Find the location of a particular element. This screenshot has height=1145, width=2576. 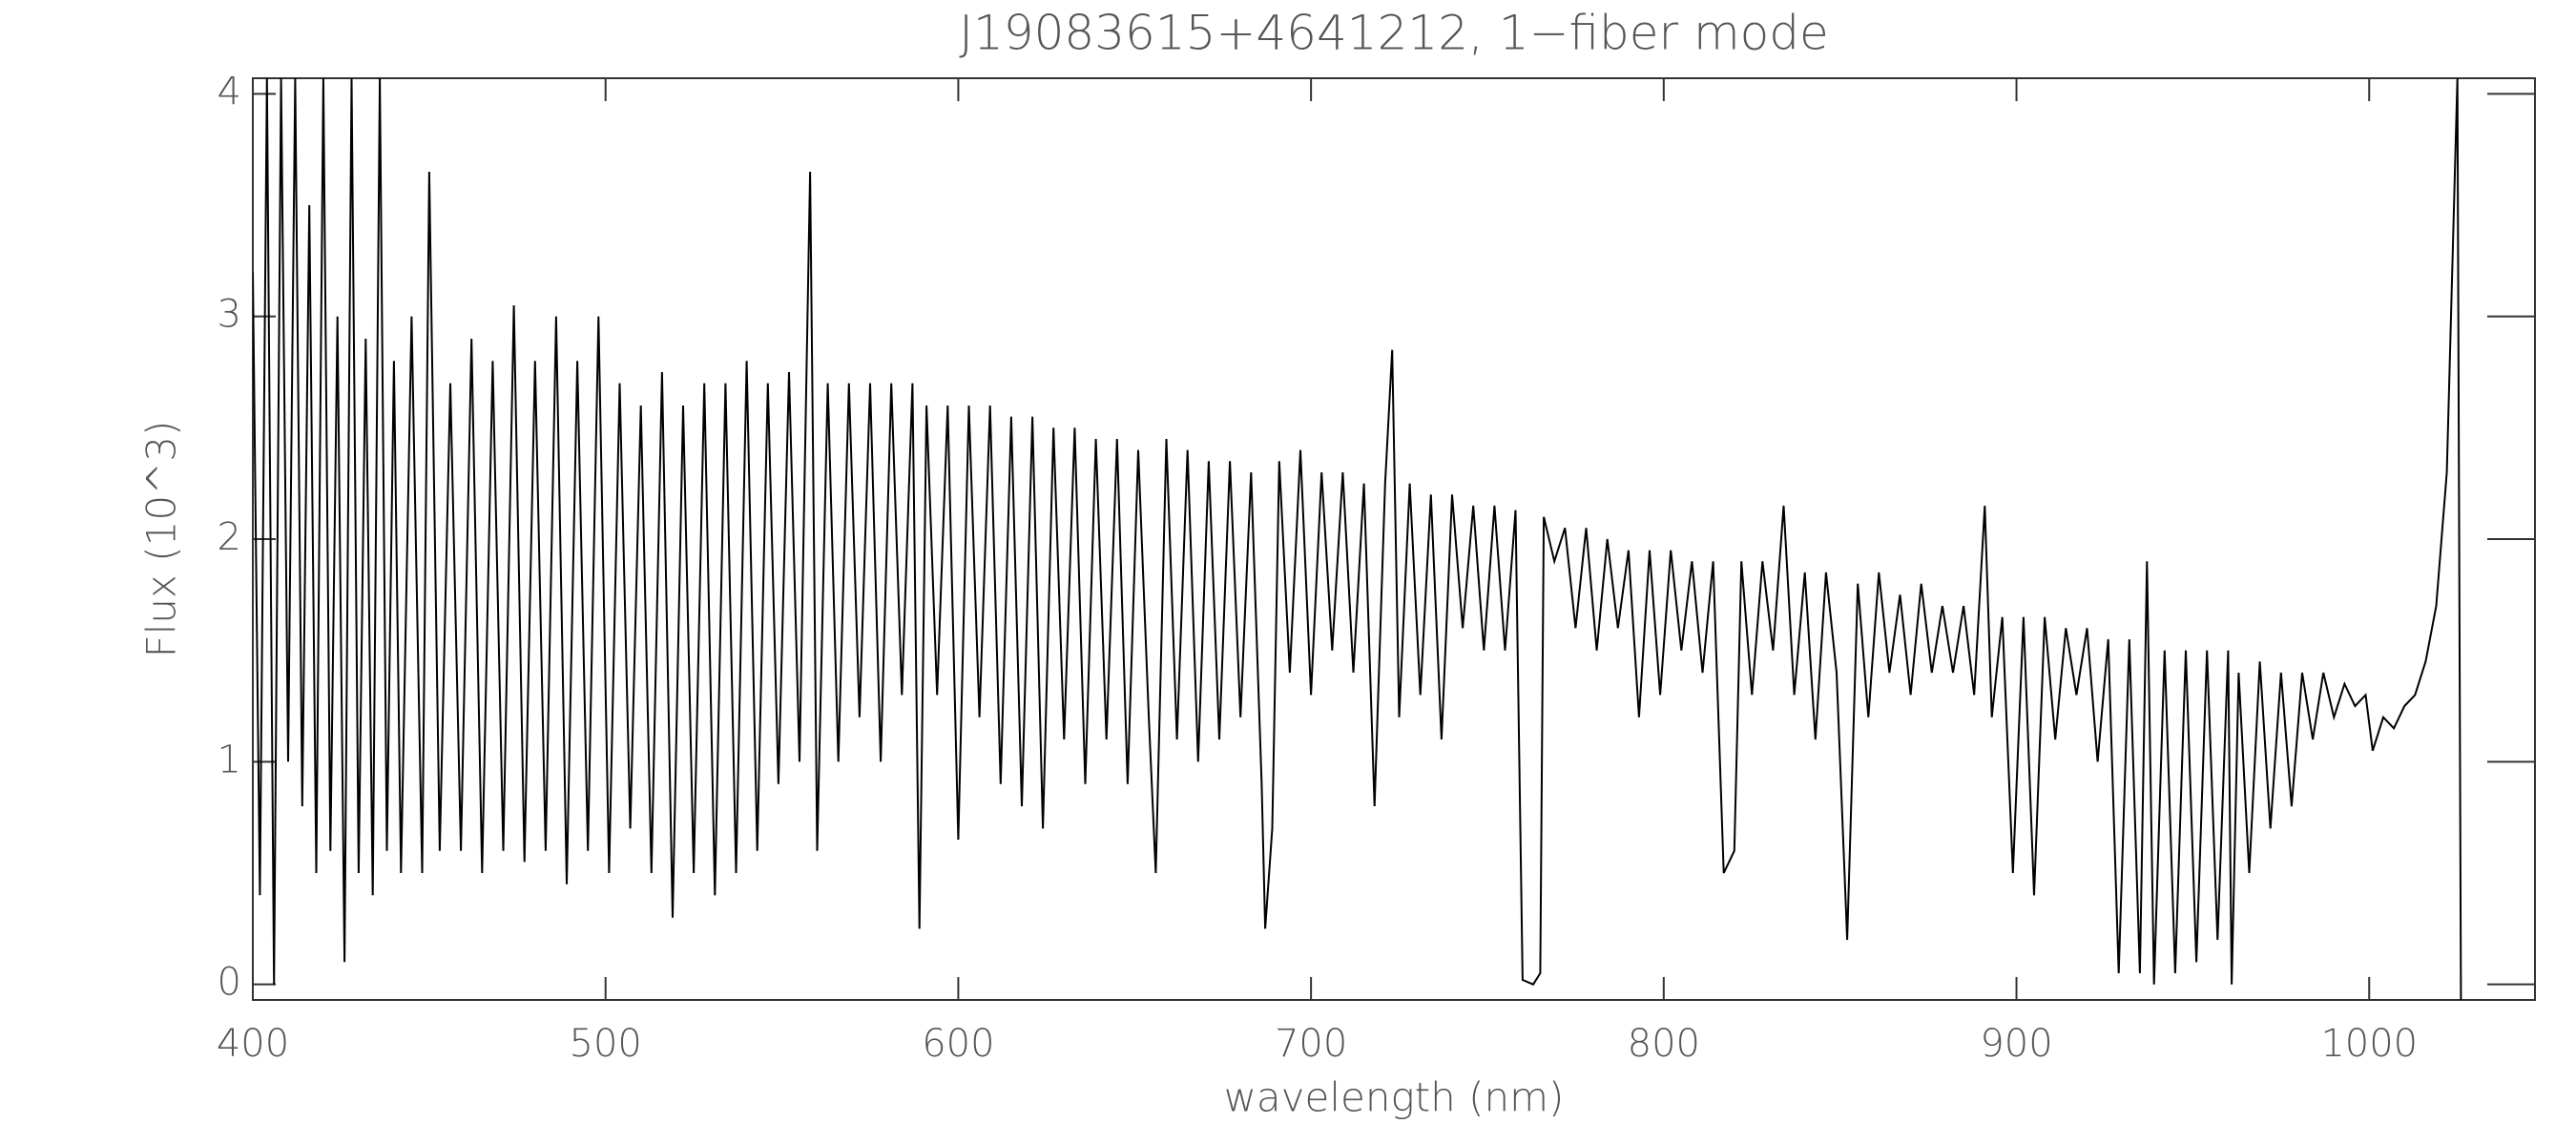

chart-title: J19083615+4641212, 1−fiber mode is located at coordinates (1394, 33).